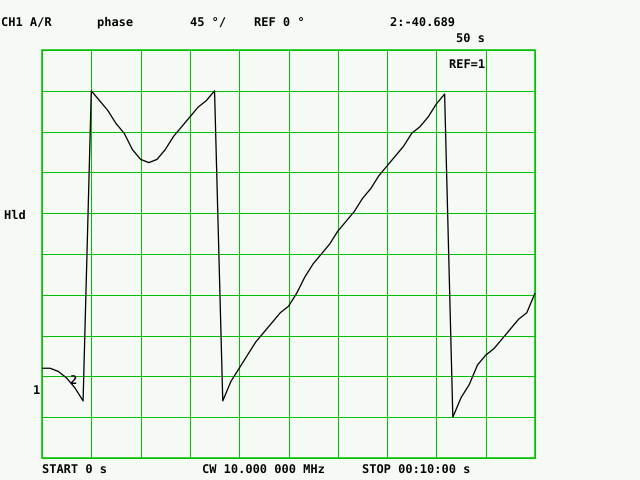  Describe the element at coordinates (208, 22) in the screenshot. I see `text: 45 °/` at that location.